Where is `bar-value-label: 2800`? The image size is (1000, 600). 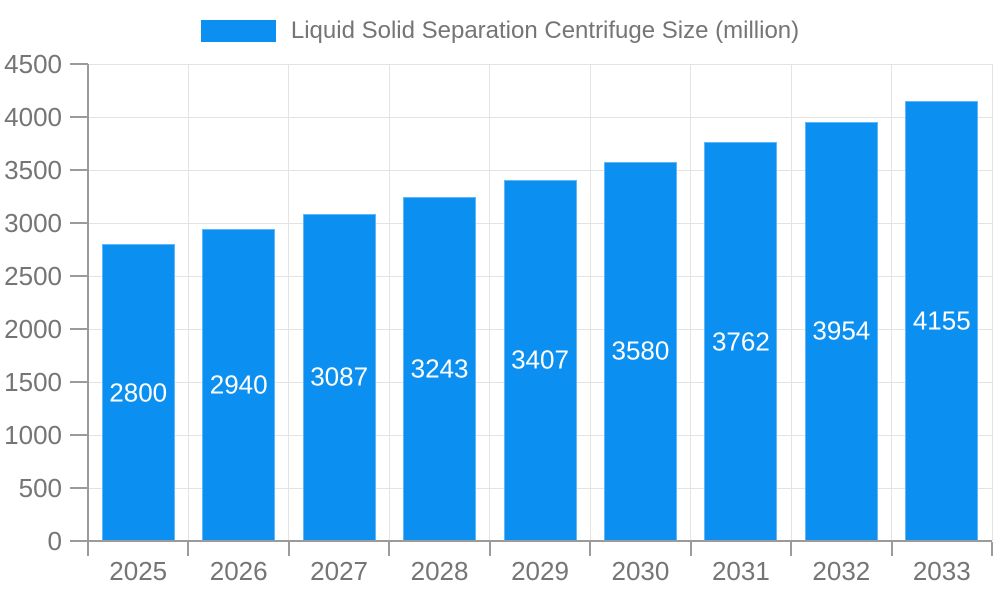 bar-value-label: 2800 is located at coordinates (138, 392).